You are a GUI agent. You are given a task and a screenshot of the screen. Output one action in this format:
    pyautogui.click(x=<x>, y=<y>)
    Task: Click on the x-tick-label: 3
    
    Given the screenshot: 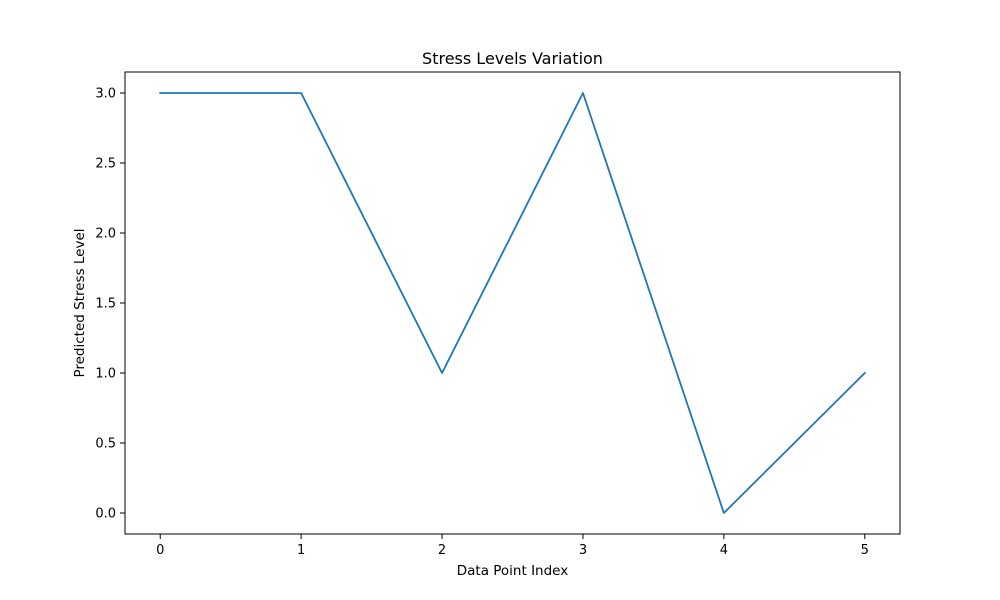 What is the action you would take?
    pyautogui.click(x=583, y=550)
    